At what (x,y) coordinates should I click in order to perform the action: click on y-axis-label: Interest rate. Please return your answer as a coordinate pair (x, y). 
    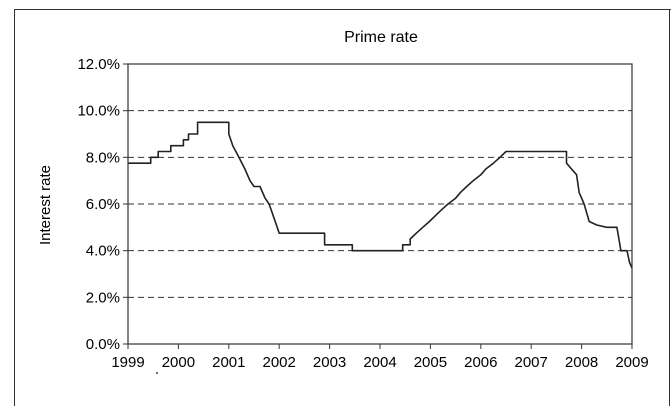
    Looking at the image, I should click on (45, 205).